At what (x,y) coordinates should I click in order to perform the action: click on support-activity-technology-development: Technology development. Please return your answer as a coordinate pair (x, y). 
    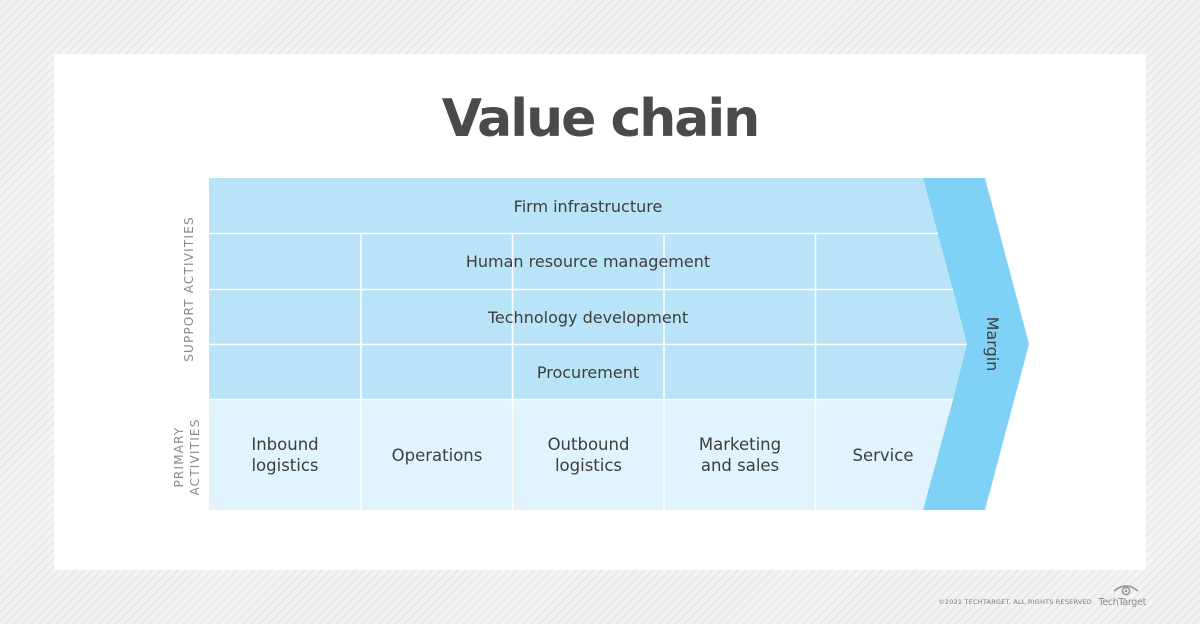
    Looking at the image, I should click on (588, 317).